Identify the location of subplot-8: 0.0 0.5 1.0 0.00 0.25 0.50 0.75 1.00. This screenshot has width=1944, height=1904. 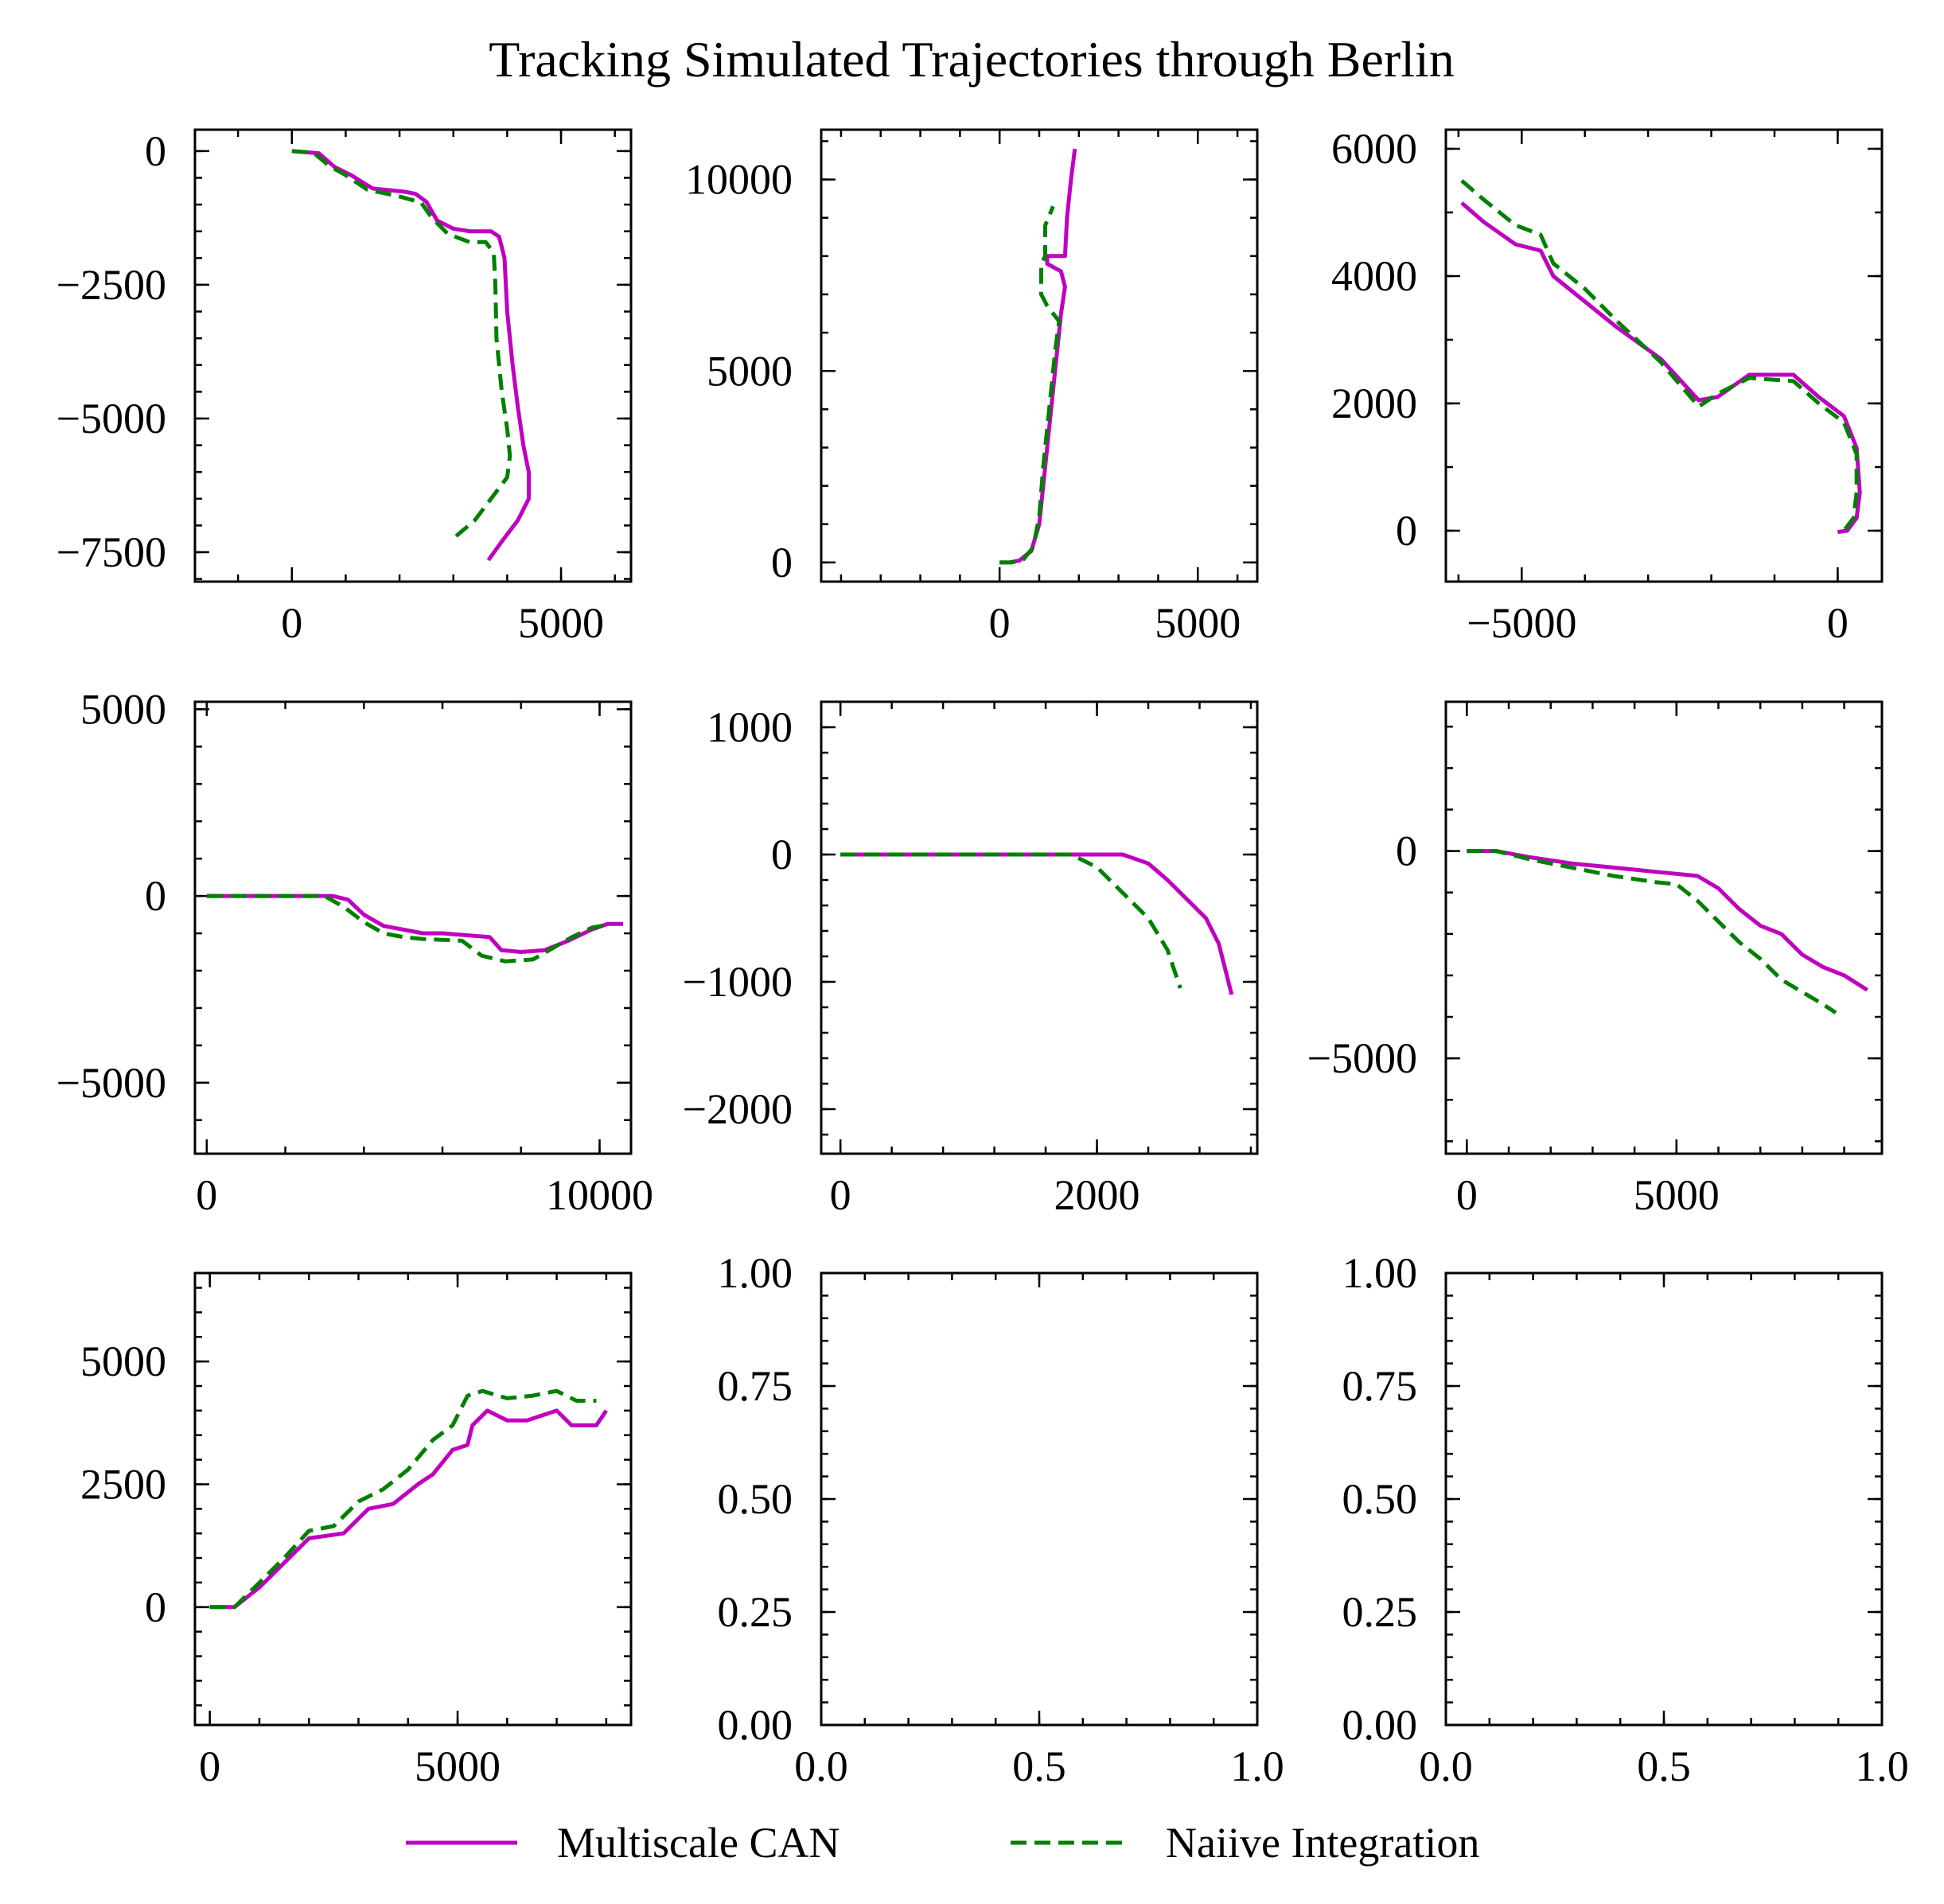
(1001, 1519).